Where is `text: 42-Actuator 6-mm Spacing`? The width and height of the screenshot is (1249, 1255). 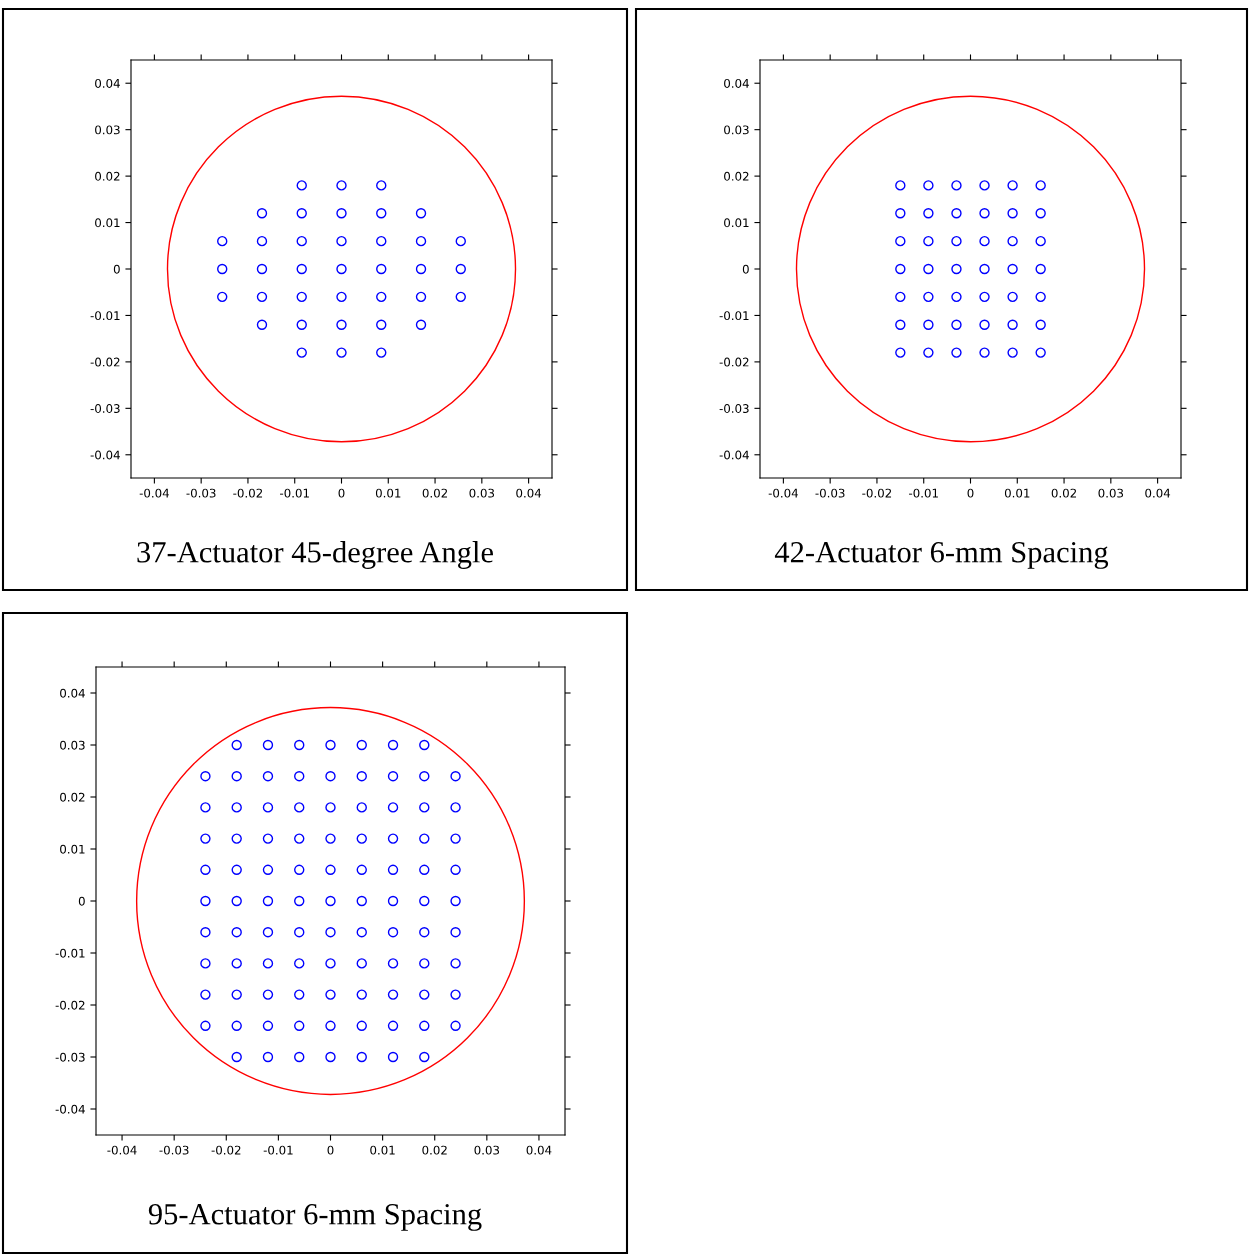
text: 42-Actuator 6-mm Spacing is located at coordinates (941, 555).